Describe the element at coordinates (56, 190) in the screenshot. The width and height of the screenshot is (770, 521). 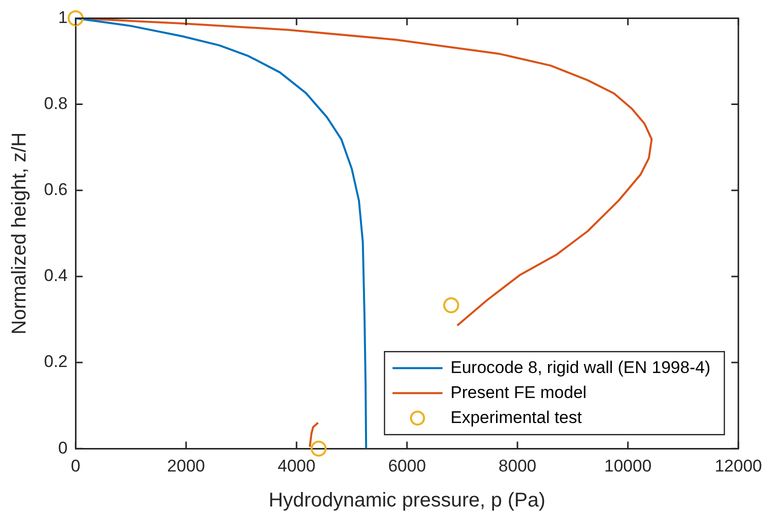
I see `y-tick-label: 0.6` at that location.